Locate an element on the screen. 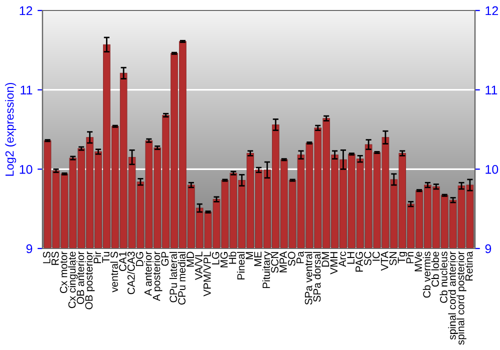 Image resolution: width=500 pixels, height=350 pixels. x-tick-label: ventral S is located at coordinates (114, 272).